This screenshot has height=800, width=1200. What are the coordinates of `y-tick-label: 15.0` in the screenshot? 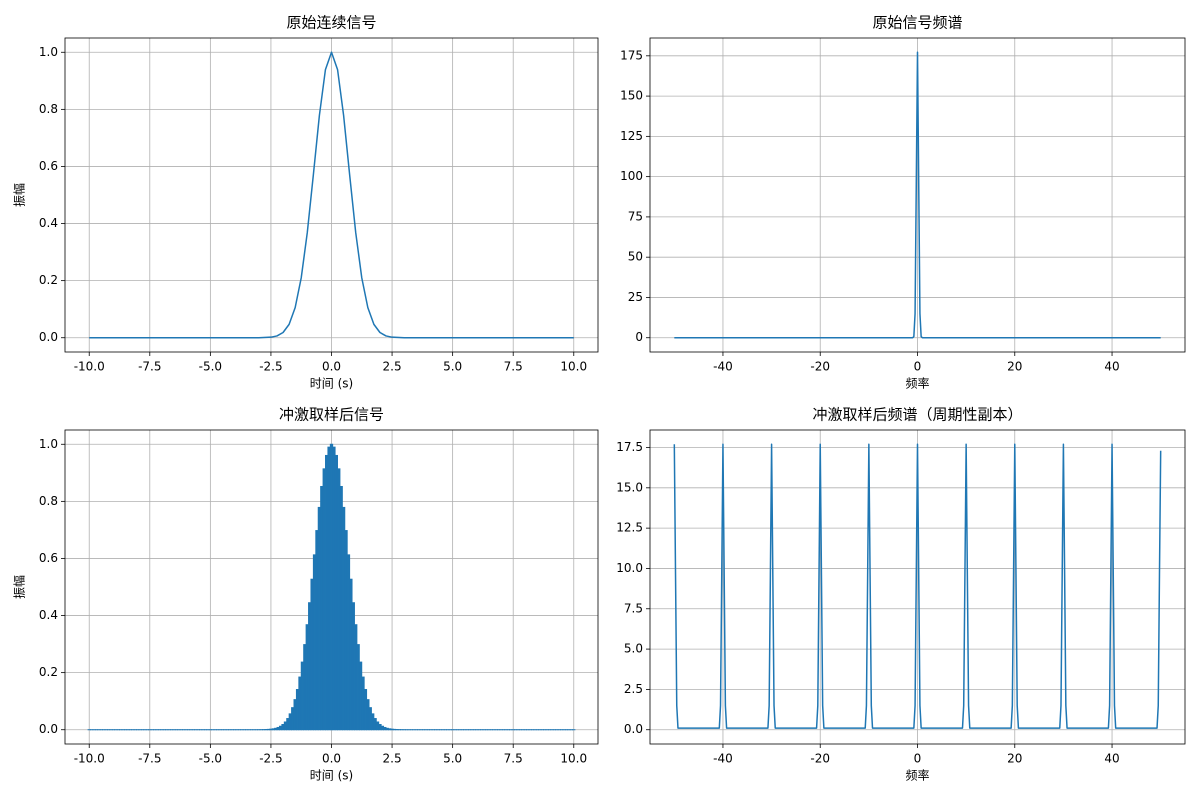 It's located at (629, 487).